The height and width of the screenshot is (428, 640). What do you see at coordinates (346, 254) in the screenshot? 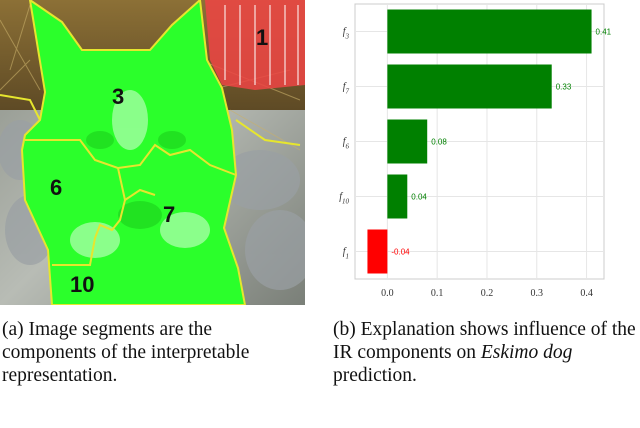
I see `y-tick-label-f1: f1` at bounding box center [346, 254].